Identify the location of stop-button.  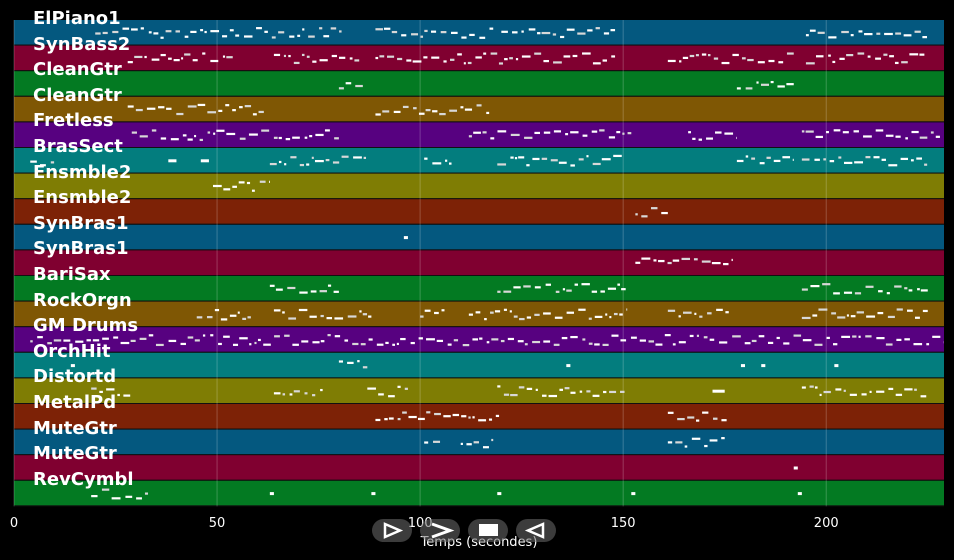
(488, 530).